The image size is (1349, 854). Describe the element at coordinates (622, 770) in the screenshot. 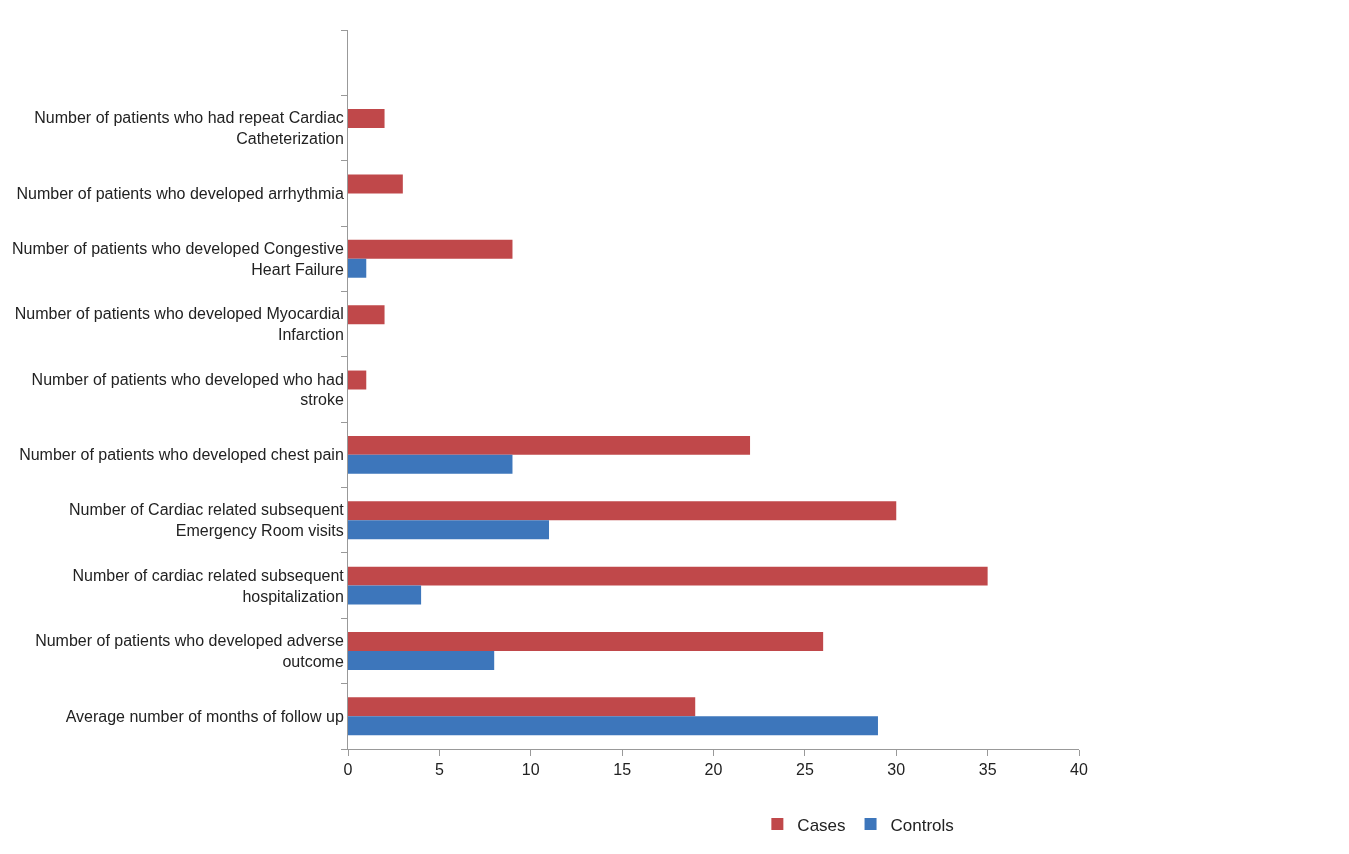

I see `x-tick-label: 15` at that location.